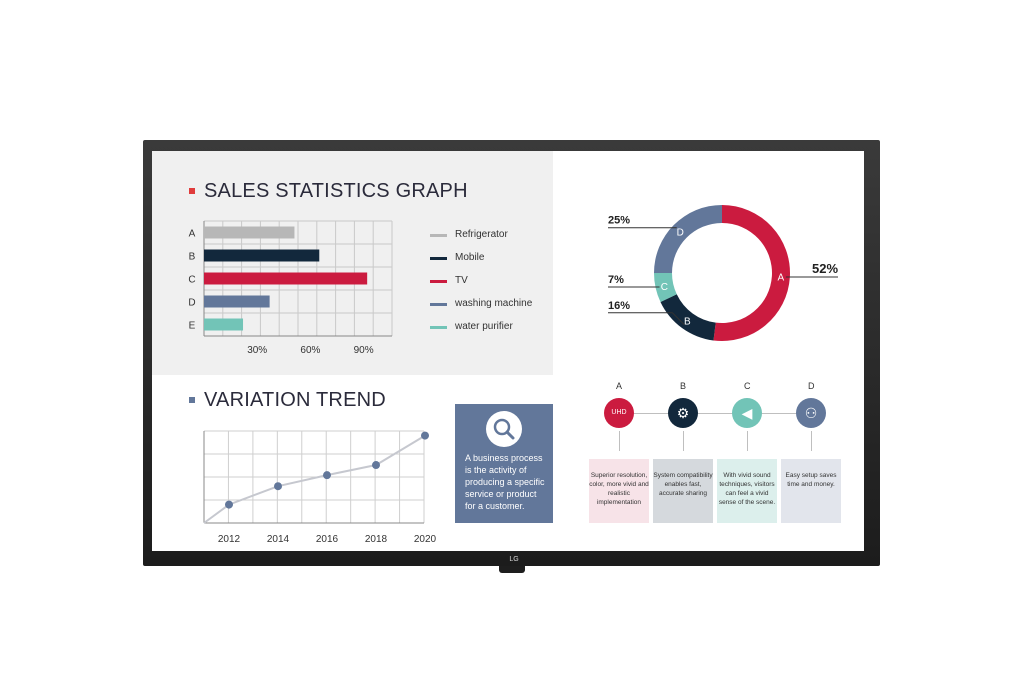 This screenshot has width=1024, height=679. What do you see at coordinates (714, 413) in the screenshot?
I see `features-connector` at bounding box center [714, 413].